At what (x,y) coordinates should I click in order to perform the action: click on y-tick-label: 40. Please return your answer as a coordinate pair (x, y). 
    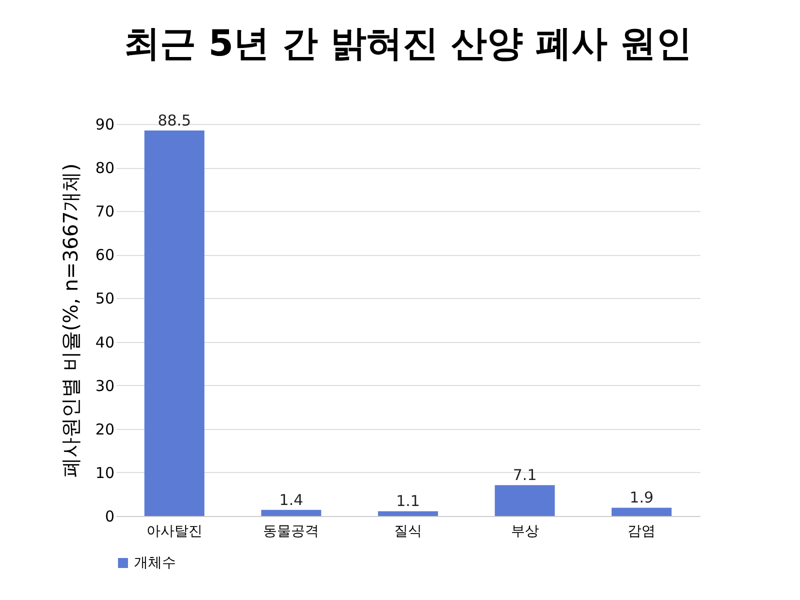
    Looking at the image, I should click on (104, 342).